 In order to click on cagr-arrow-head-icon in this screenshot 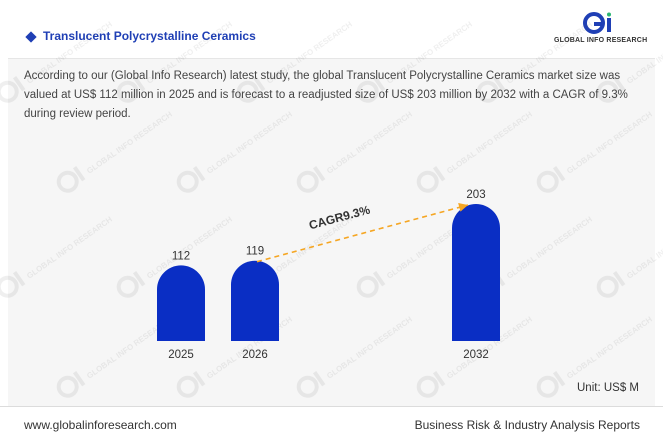, I will do `click(463, 207)`.